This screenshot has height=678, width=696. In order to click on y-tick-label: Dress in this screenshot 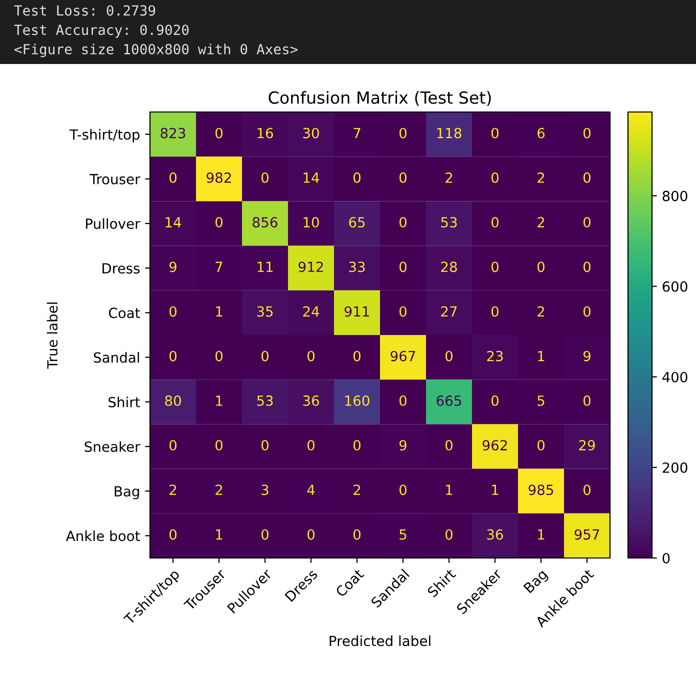, I will do `click(121, 268)`.